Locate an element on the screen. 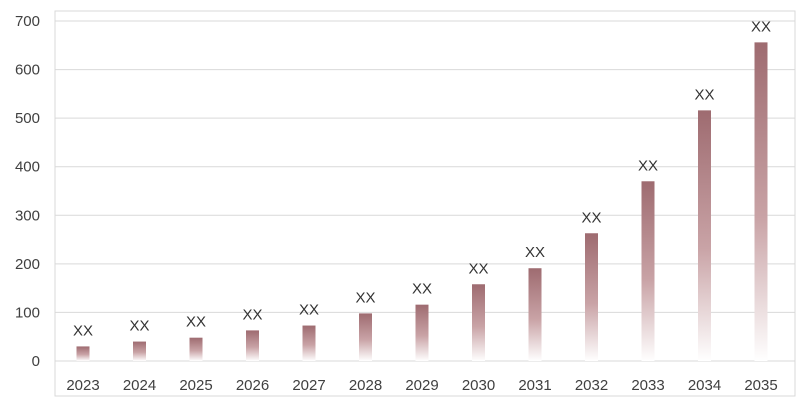 This screenshot has height=406, width=799. x-tick-label-2028: 2028 is located at coordinates (365, 385).